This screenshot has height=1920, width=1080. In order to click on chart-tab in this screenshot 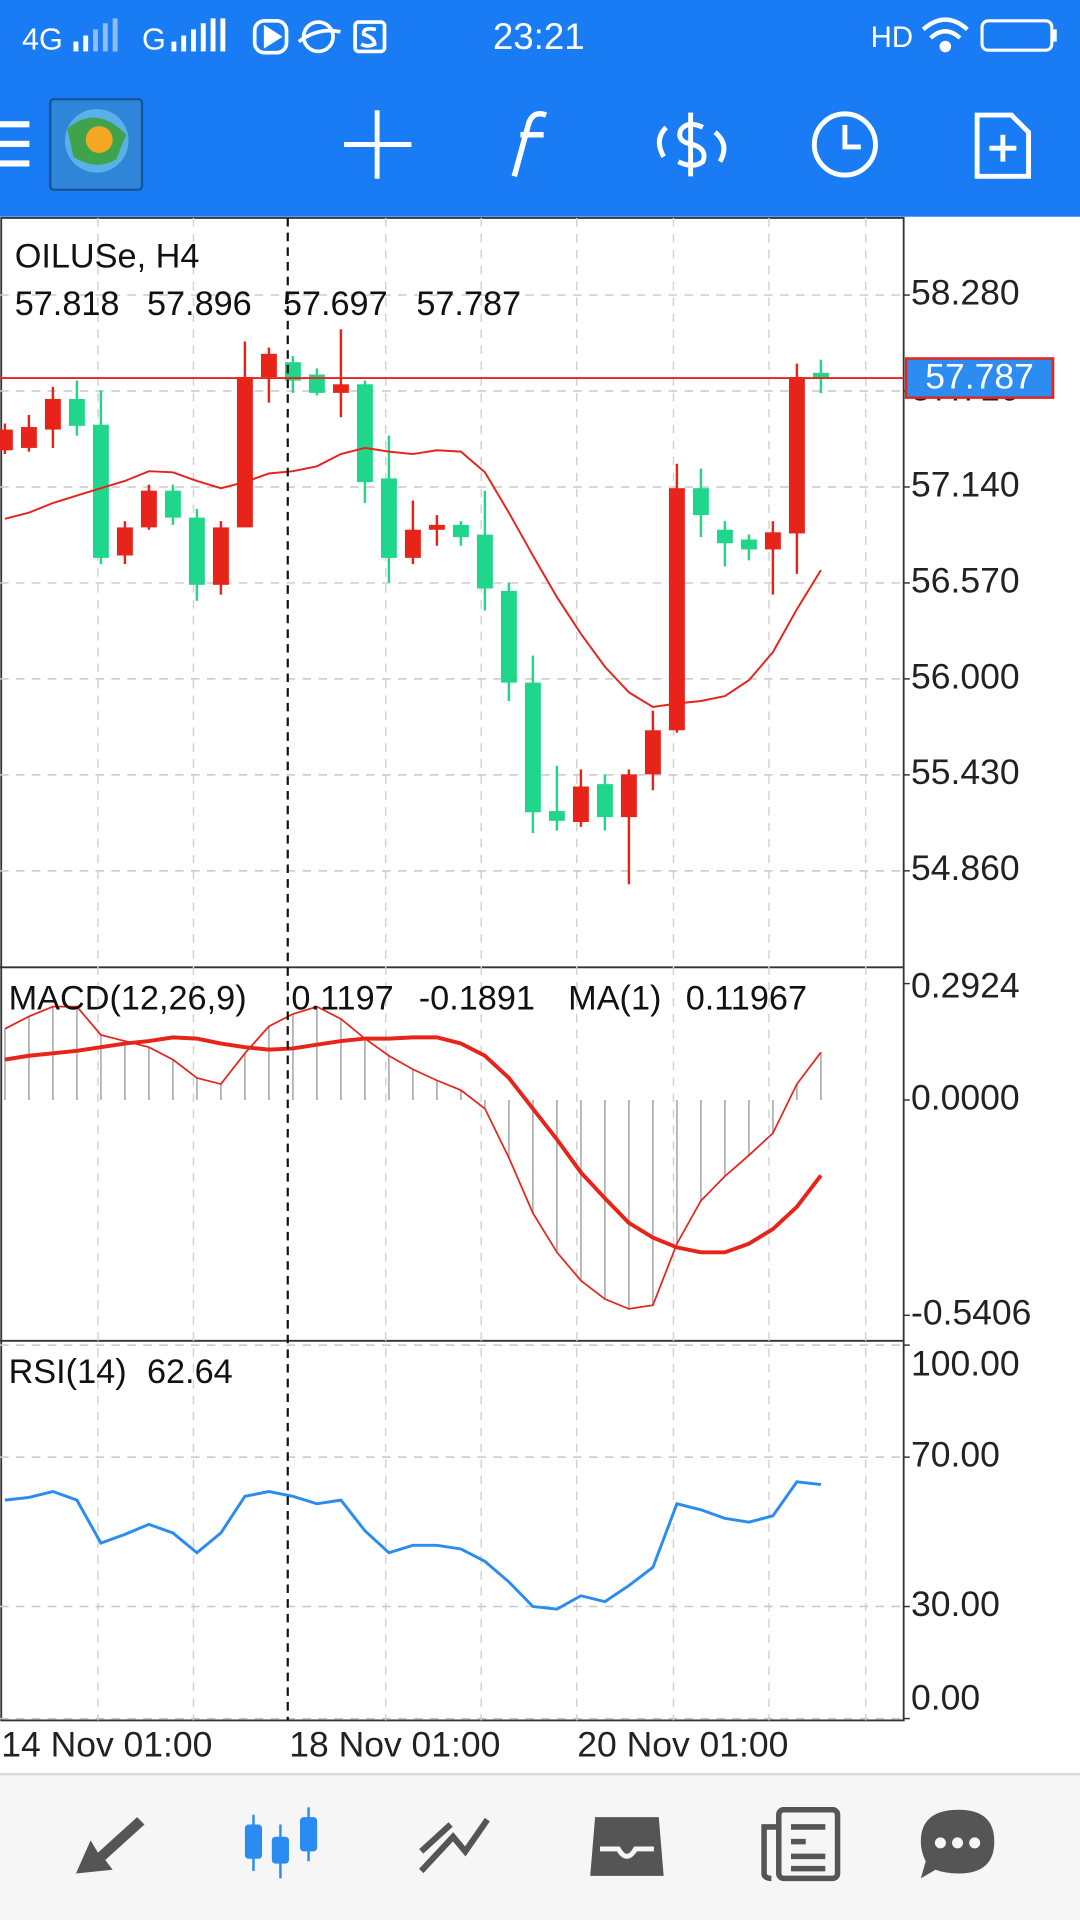, I will do `click(281, 1843)`.